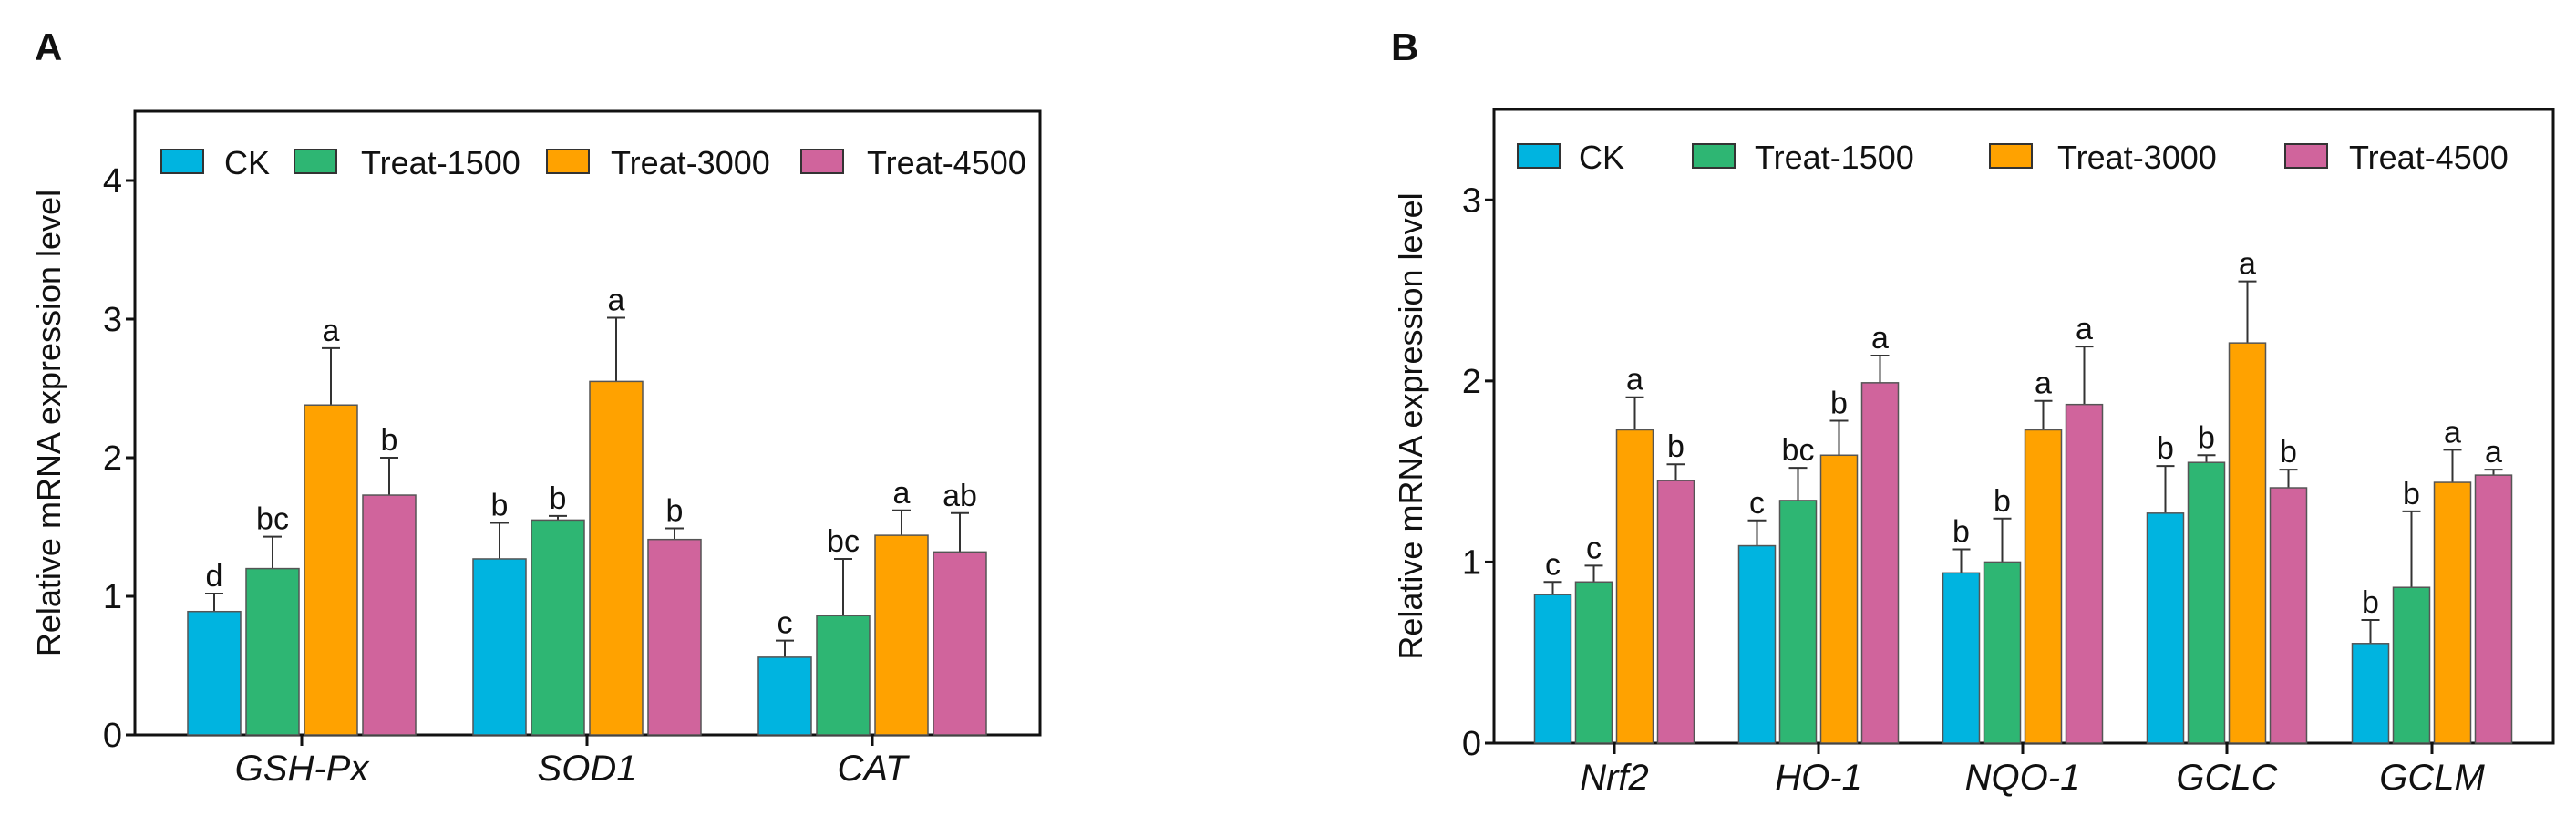  Describe the element at coordinates (303, 769) in the screenshot. I see `x-tick-label-a: GSH-Px` at that location.